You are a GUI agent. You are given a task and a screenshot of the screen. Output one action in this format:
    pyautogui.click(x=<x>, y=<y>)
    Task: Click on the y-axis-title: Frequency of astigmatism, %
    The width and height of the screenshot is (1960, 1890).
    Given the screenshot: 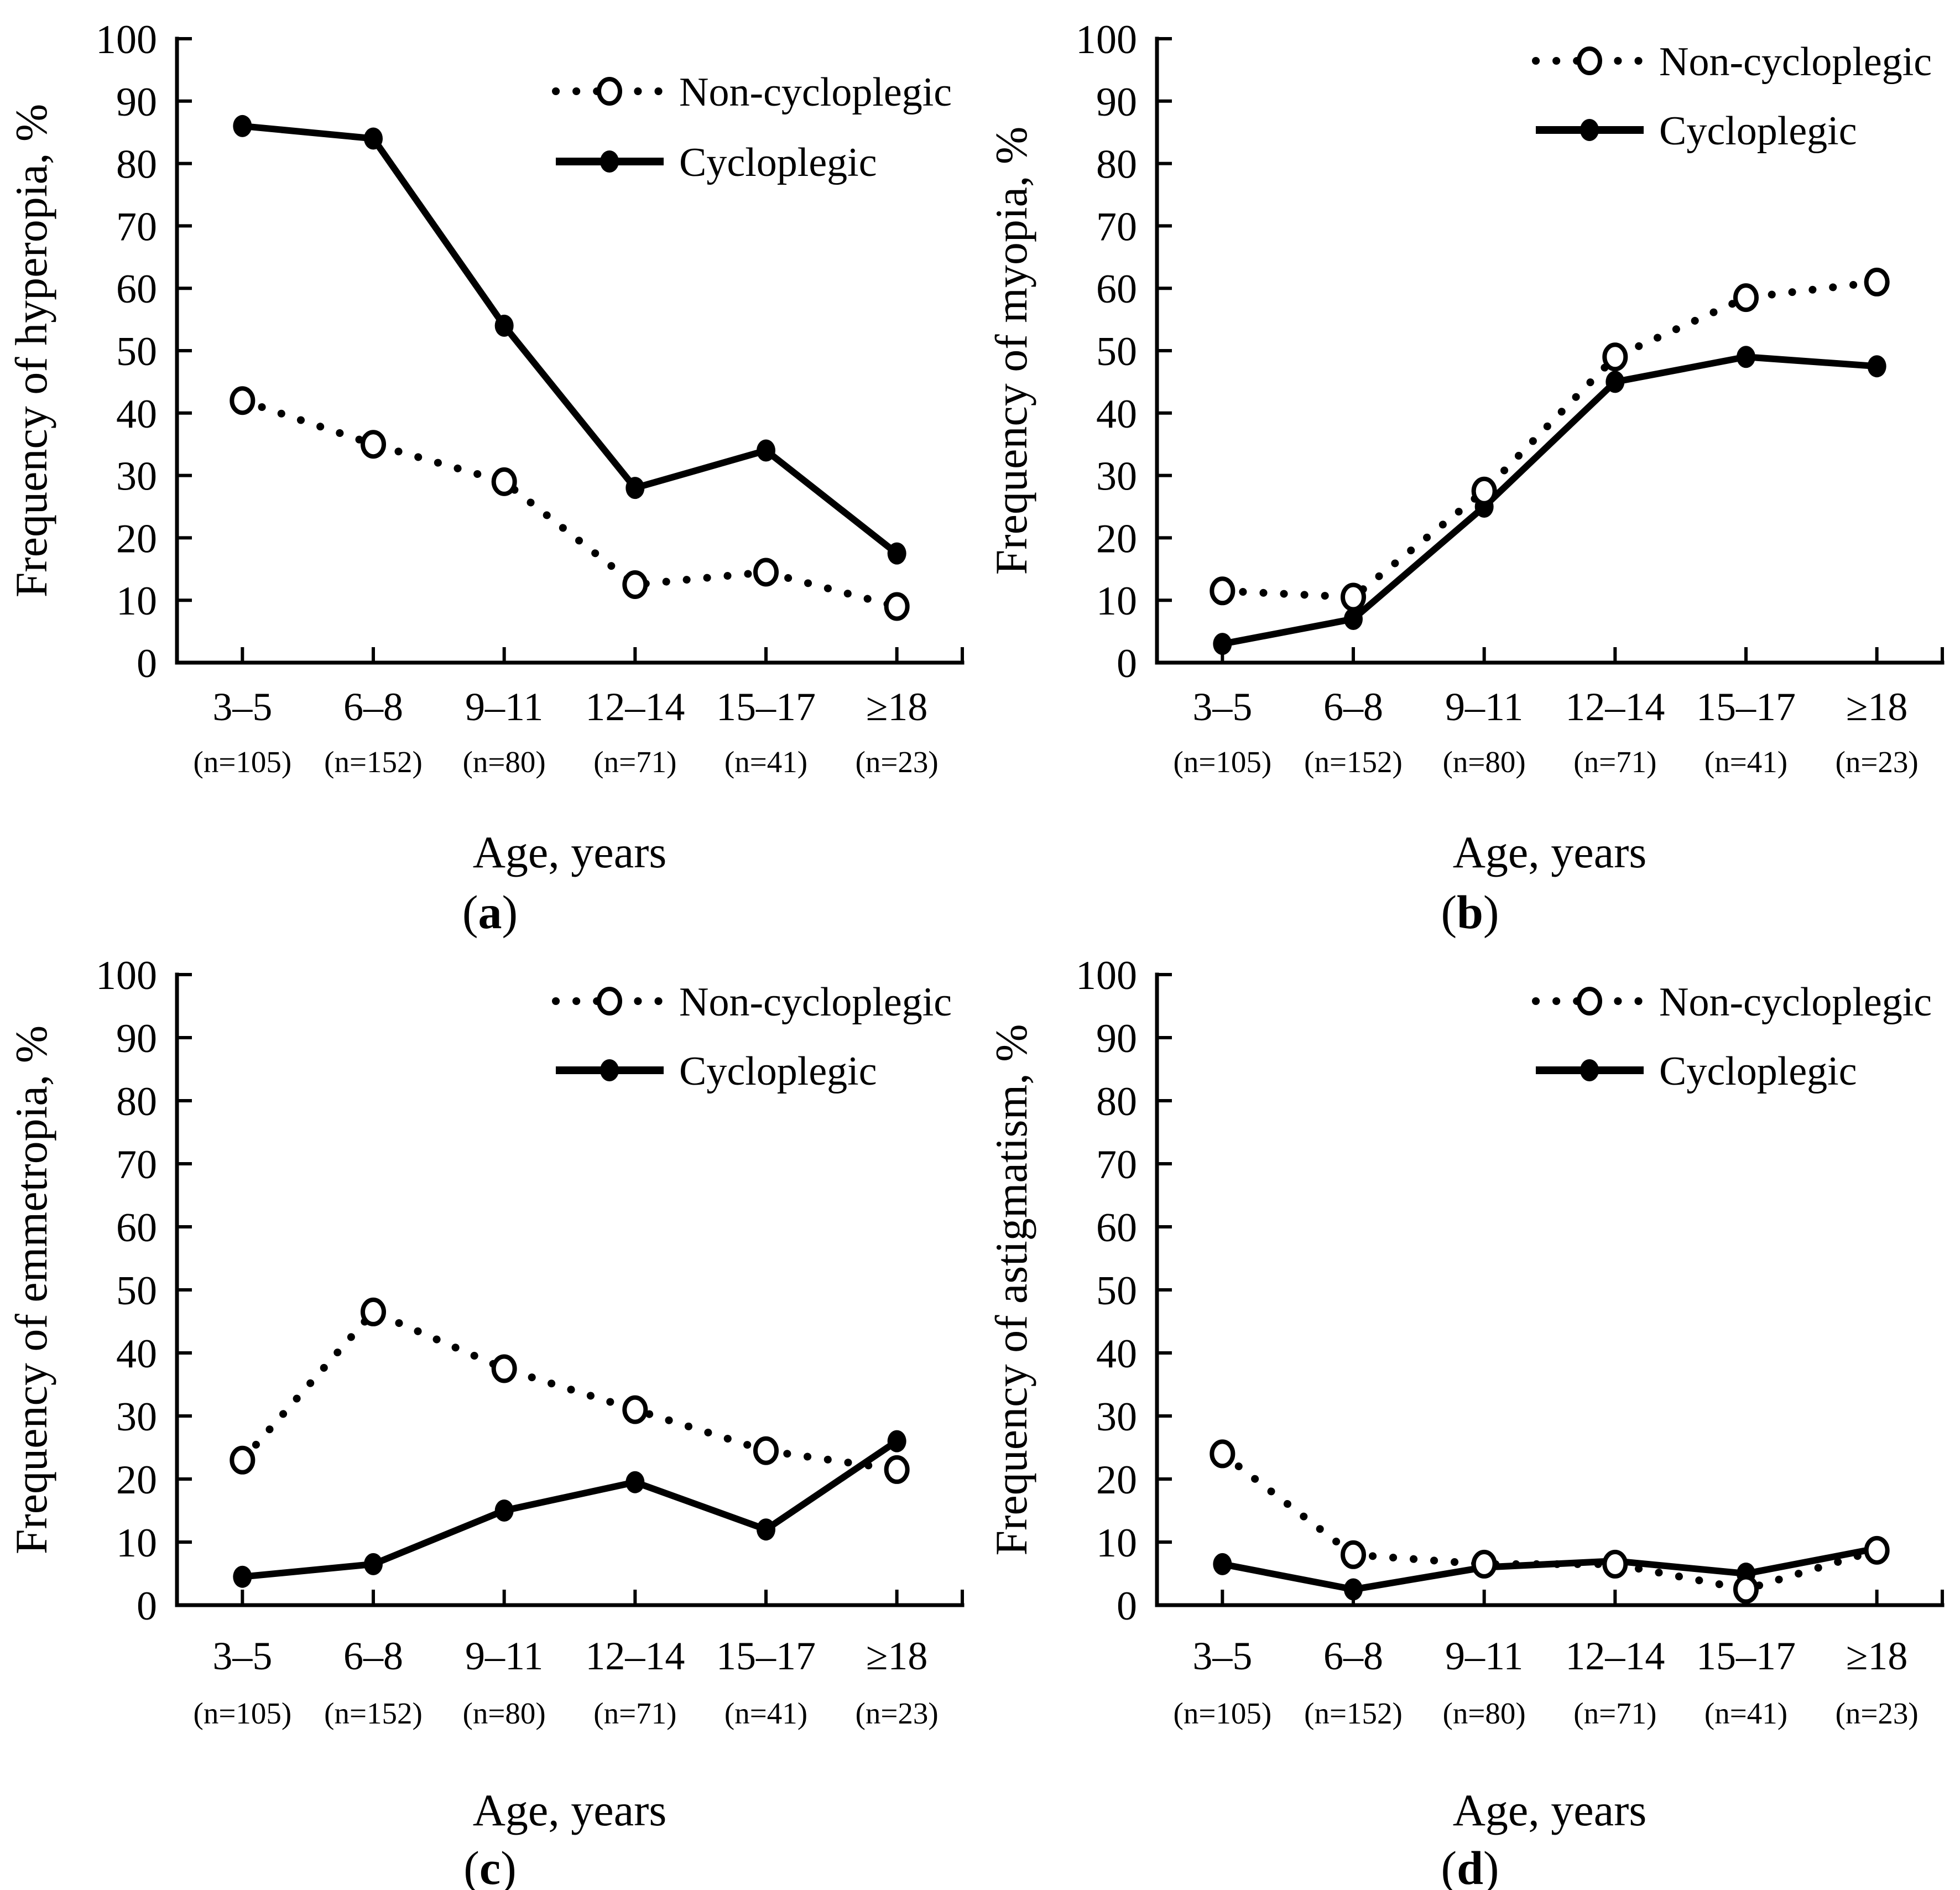 What is the action you would take?
    pyautogui.click(x=1011, y=1289)
    